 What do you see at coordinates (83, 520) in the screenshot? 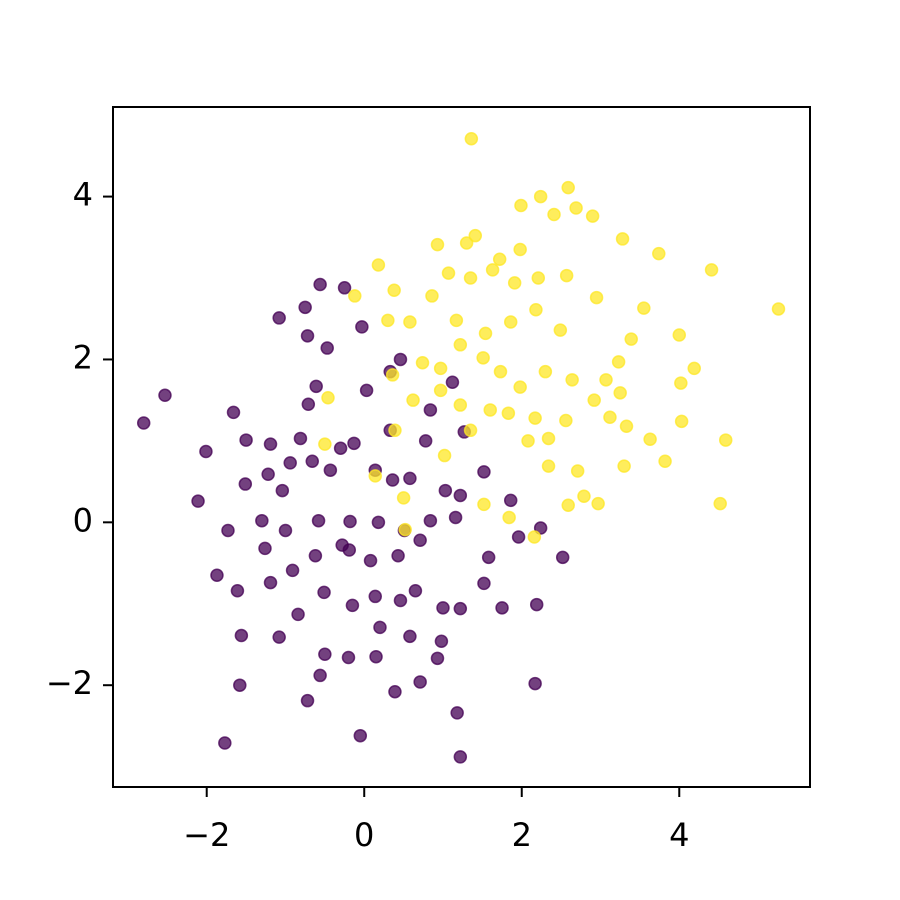
I see `y-tick-label: 0` at bounding box center [83, 520].